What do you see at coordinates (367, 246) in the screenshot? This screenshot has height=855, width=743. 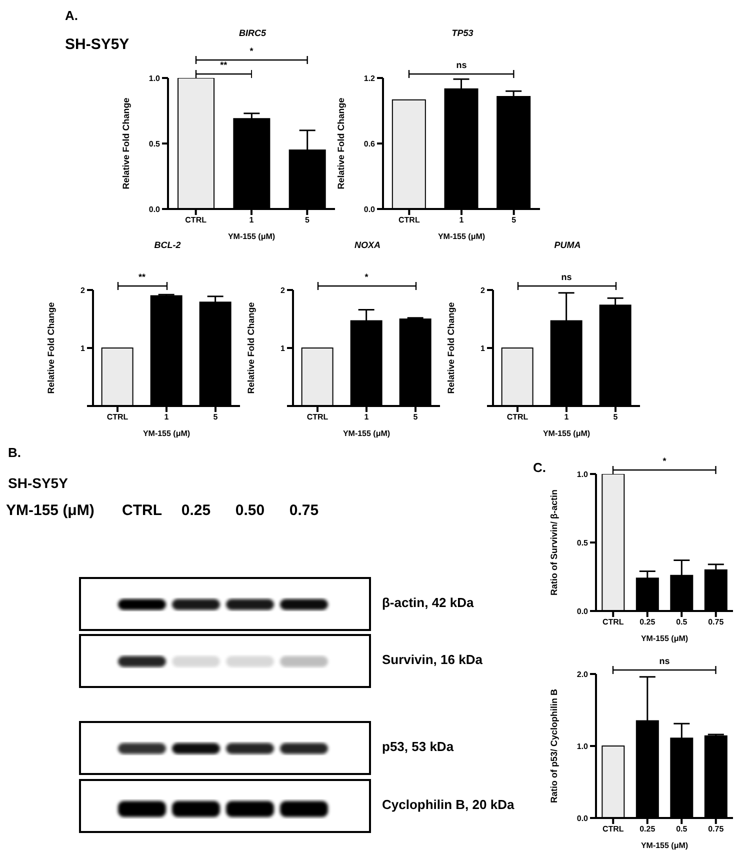 I see `chart-title: NOXA` at bounding box center [367, 246].